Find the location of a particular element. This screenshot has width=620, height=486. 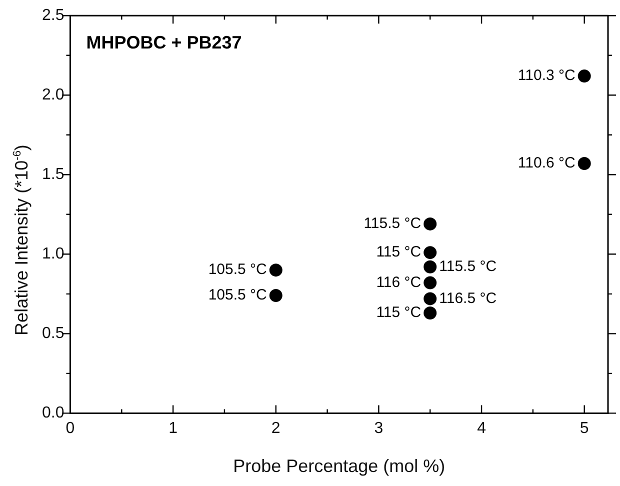

x-tick-label: 1 is located at coordinates (173, 429).